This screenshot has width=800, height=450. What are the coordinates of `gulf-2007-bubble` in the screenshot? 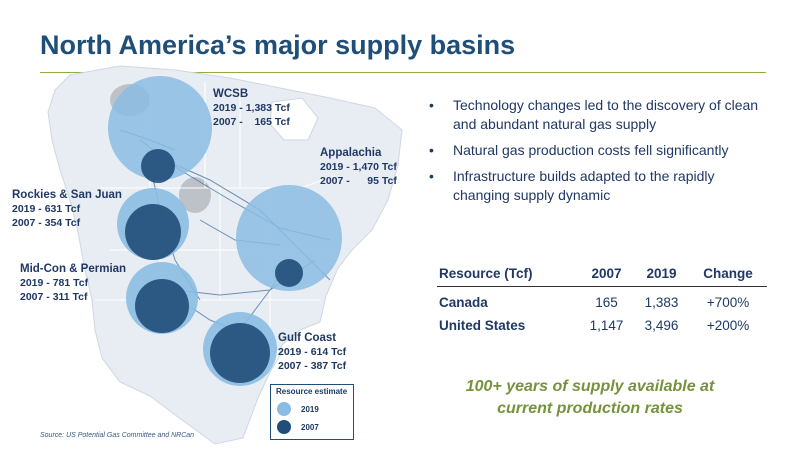 It's located at (240, 353).